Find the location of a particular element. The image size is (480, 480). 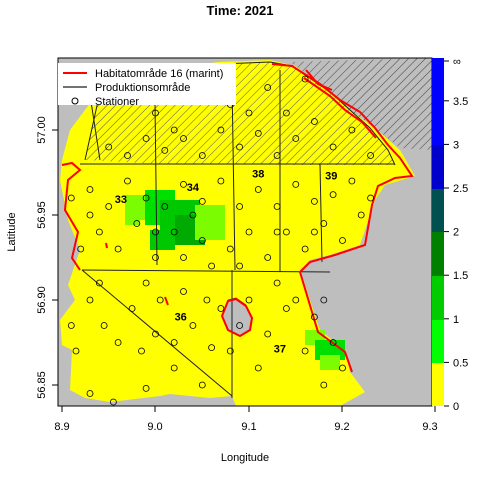

colorbar-tick-label: 3 is located at coordinates (456, 145).